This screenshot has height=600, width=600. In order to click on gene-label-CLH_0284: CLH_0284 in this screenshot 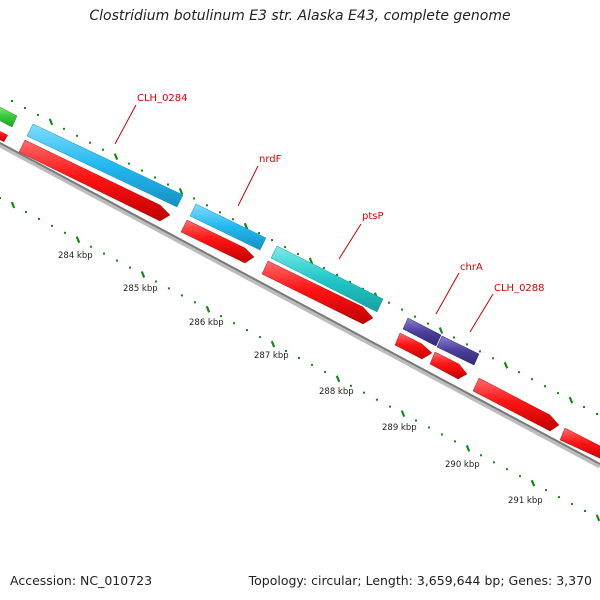, I will do `click(162, 98)`.